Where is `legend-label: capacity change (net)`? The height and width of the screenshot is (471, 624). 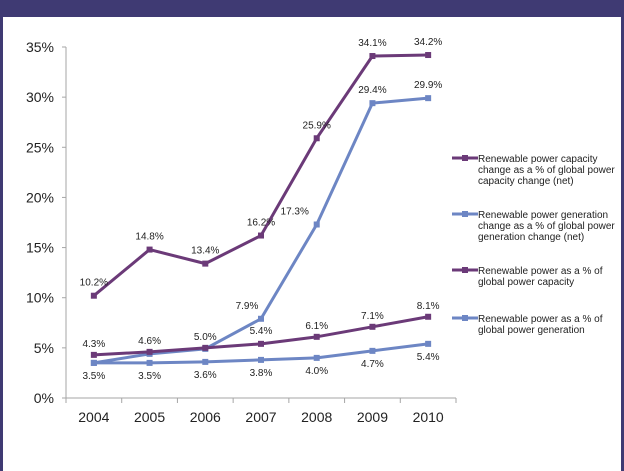 legend-label: capacity change (net) is located at coordinates (526, 181).